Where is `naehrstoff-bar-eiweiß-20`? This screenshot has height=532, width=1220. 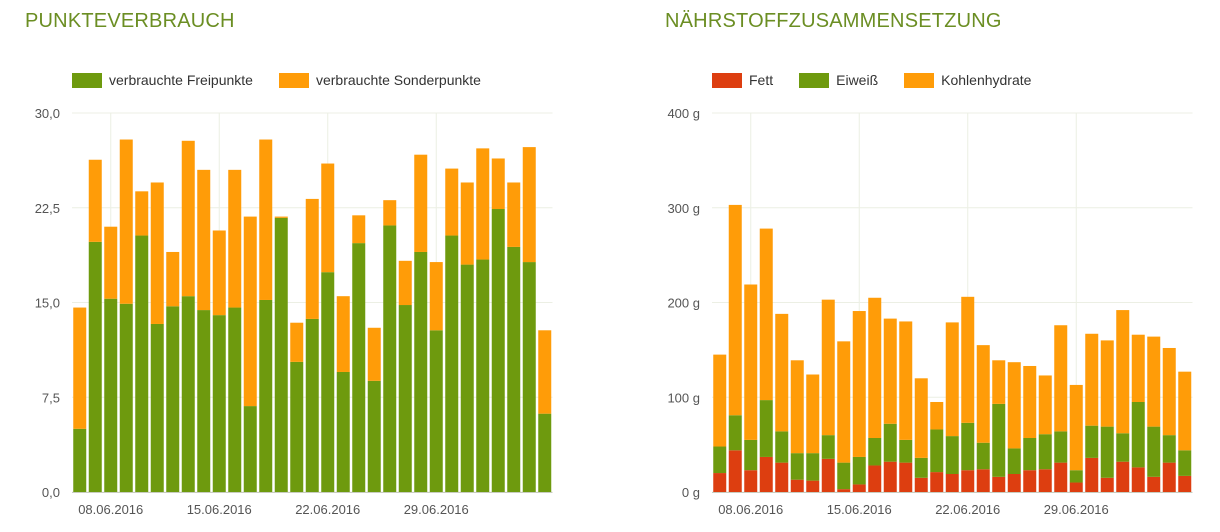 naehrstoff-bar-eiweiß-20 is located at coordinates (1030, 454).